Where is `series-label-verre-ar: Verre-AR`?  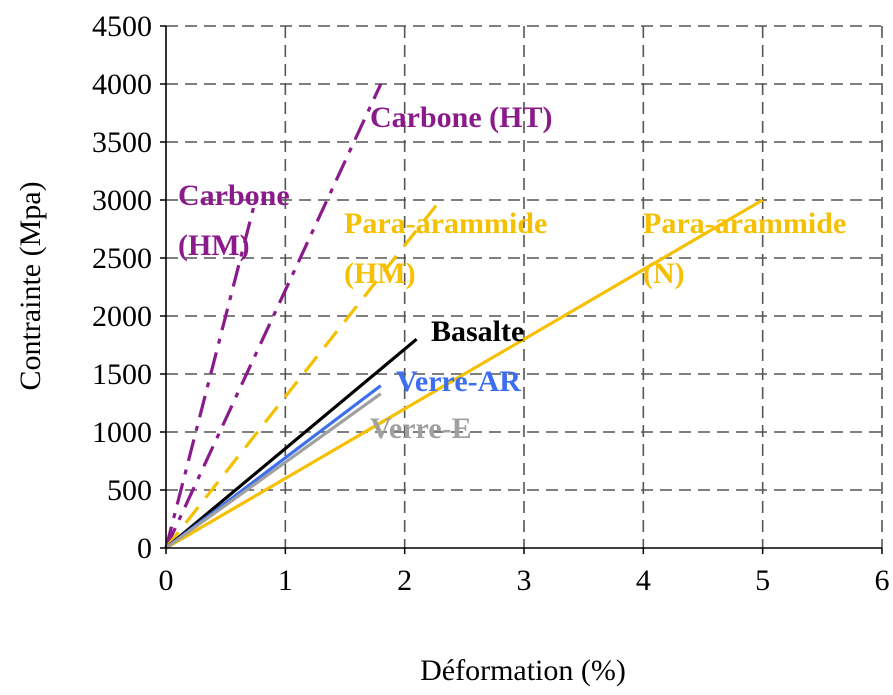
series-label-verre-ar: Verre-AR is located at coordinates (458, 381).